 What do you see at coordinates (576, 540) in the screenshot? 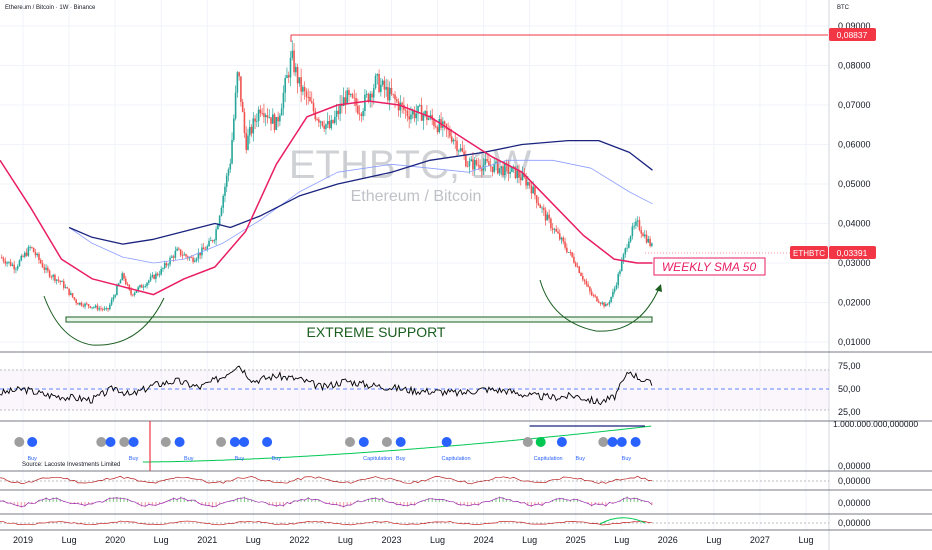
I see `time-axis-label: 2025` at bounding box center [576, 540].